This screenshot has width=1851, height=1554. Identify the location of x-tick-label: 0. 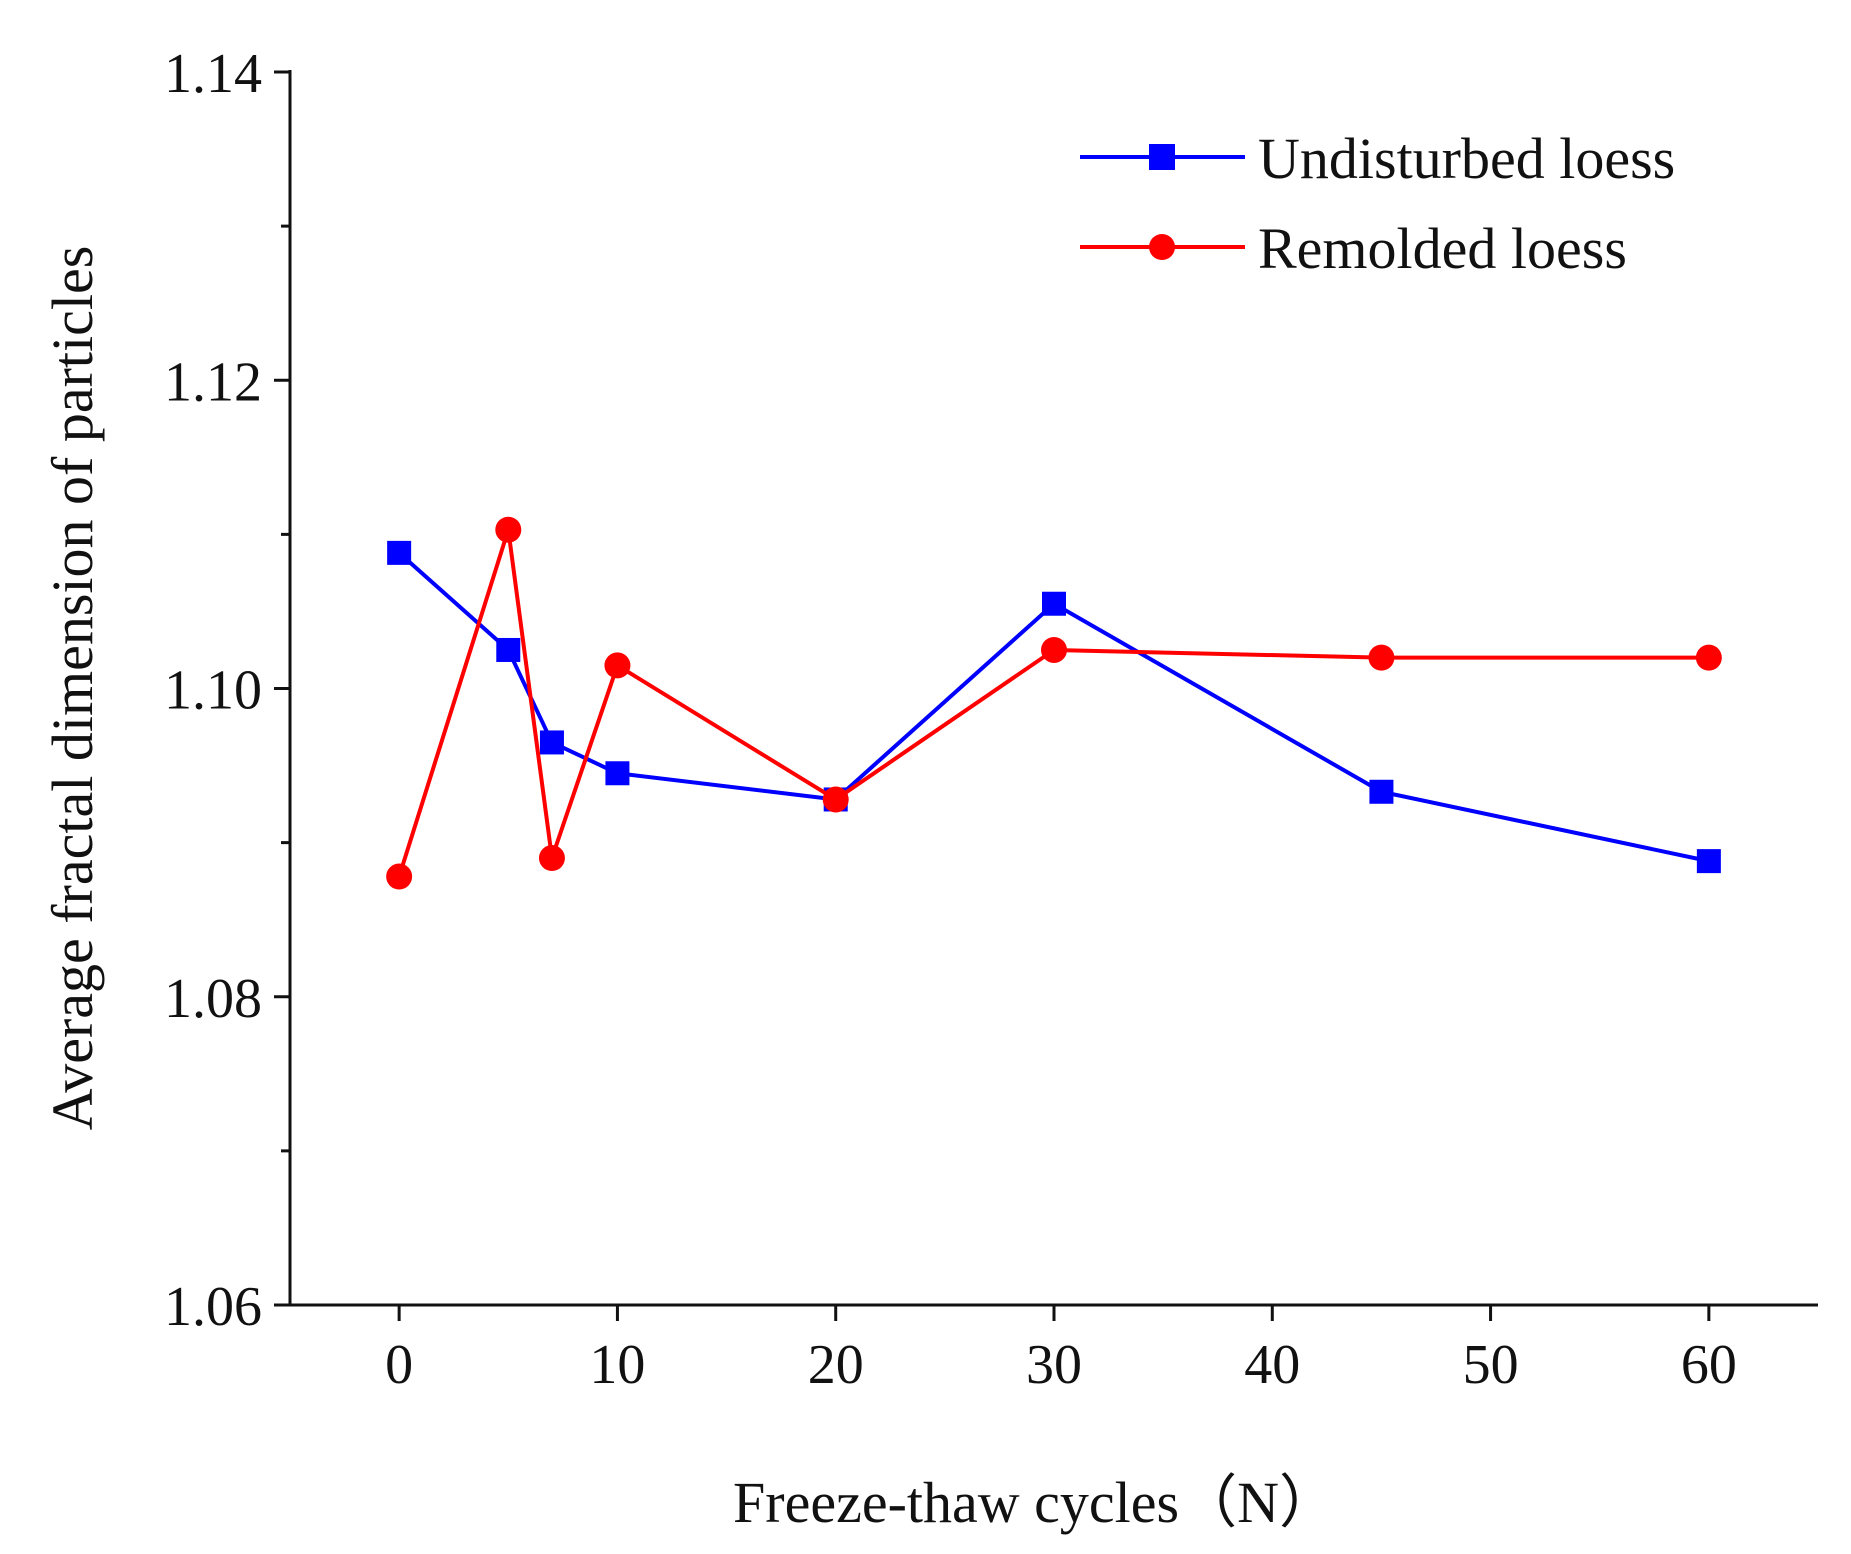
(399, 1365).